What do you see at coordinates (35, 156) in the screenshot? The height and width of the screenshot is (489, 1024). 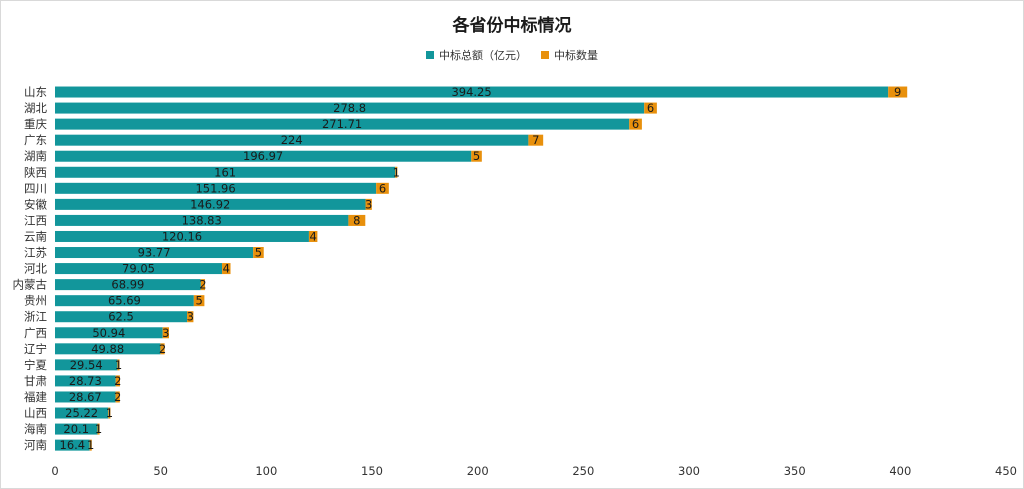 I see `category-label: 湖南` at bounding box center [35, 156].